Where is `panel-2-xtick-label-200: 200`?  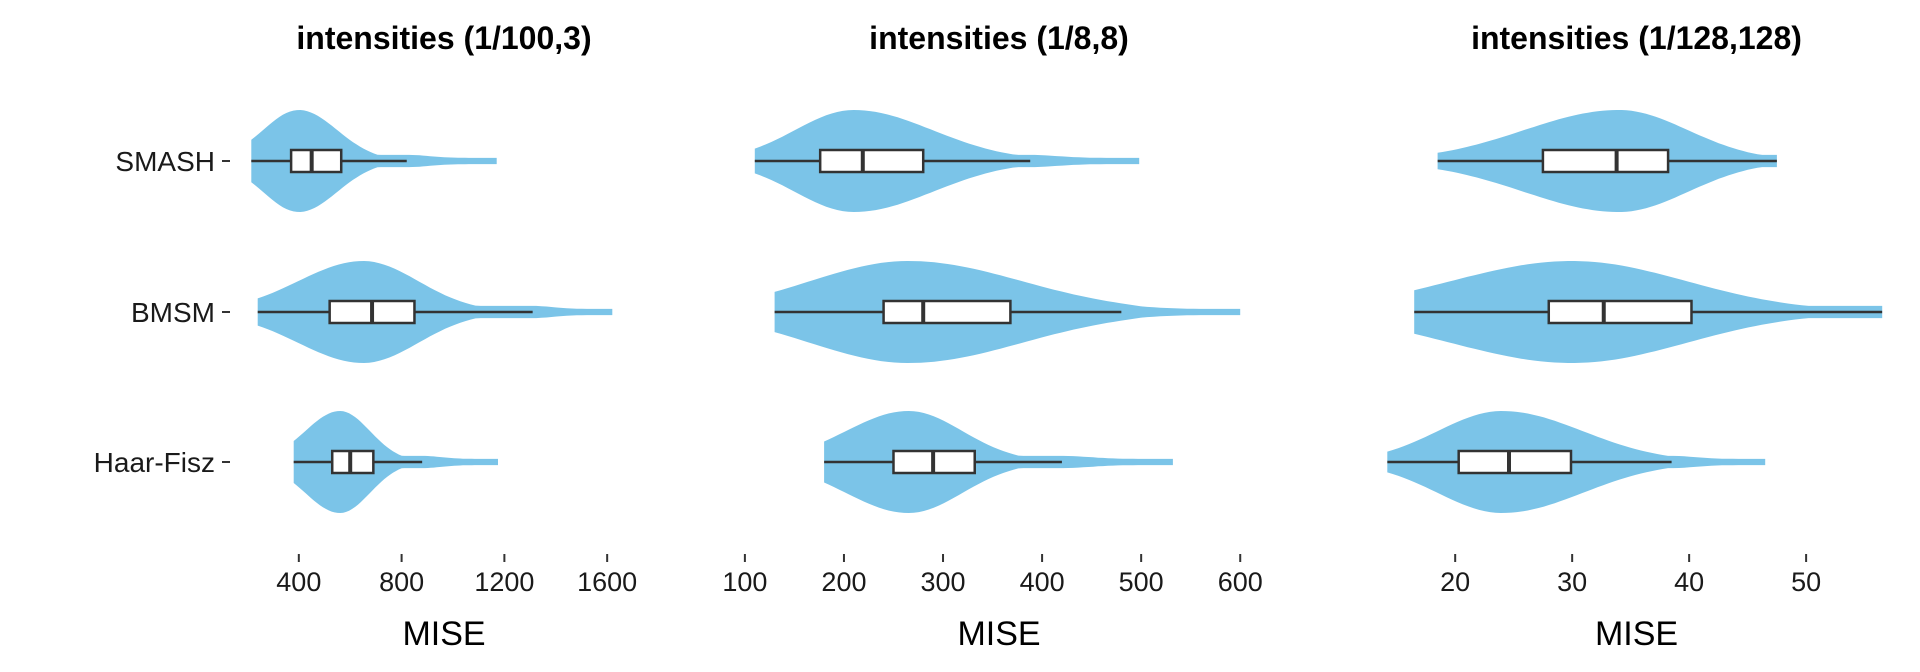
panel-2-xtick-label-200: 200 is located at coordinates (843, 582).